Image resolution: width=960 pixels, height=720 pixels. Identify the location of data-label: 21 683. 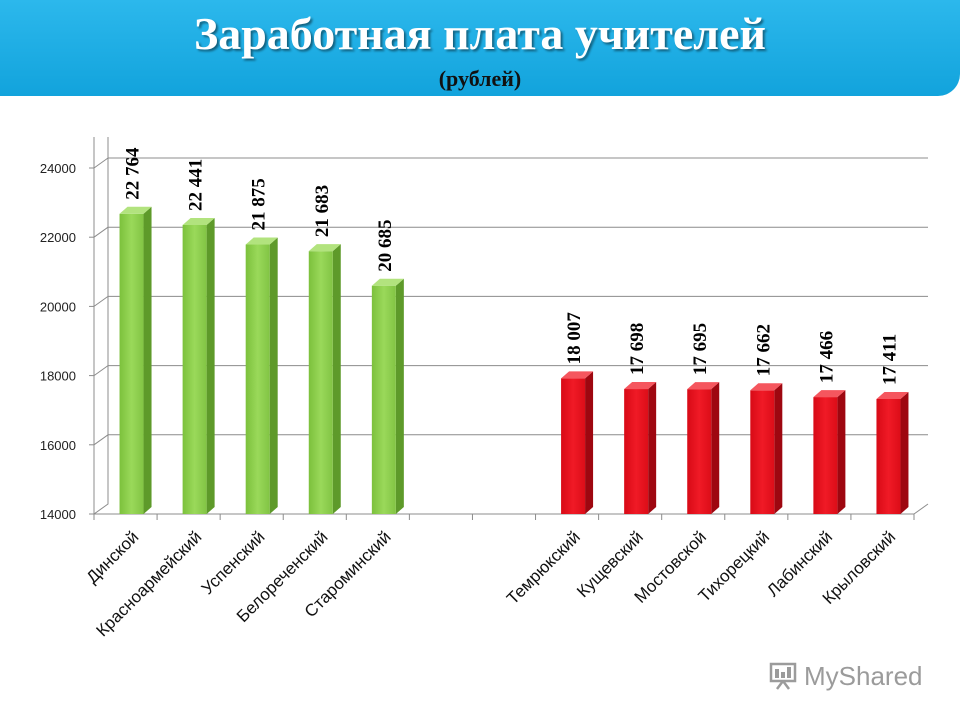
(322, 211).